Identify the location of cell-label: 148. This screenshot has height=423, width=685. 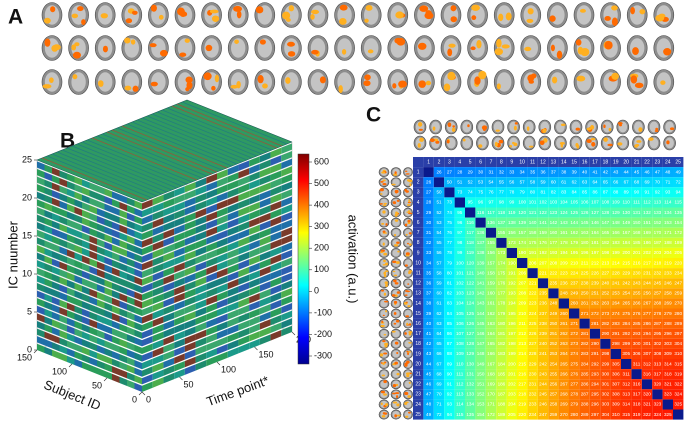
(481, 353).